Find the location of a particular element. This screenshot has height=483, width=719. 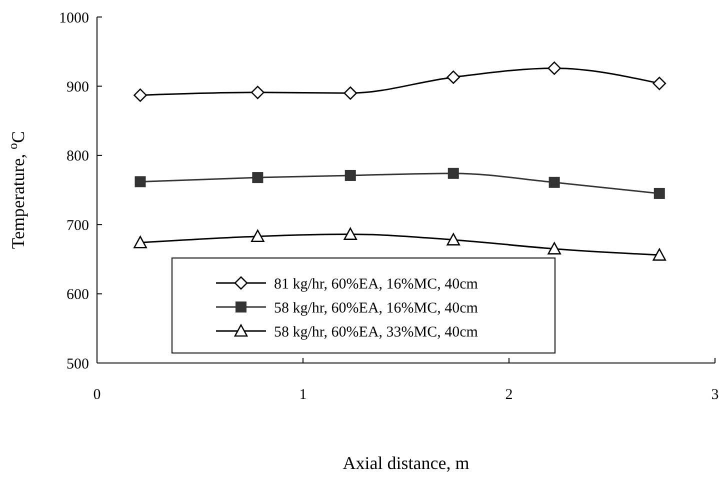

x-tick-label: 3 is located at coordinates (715, 395).